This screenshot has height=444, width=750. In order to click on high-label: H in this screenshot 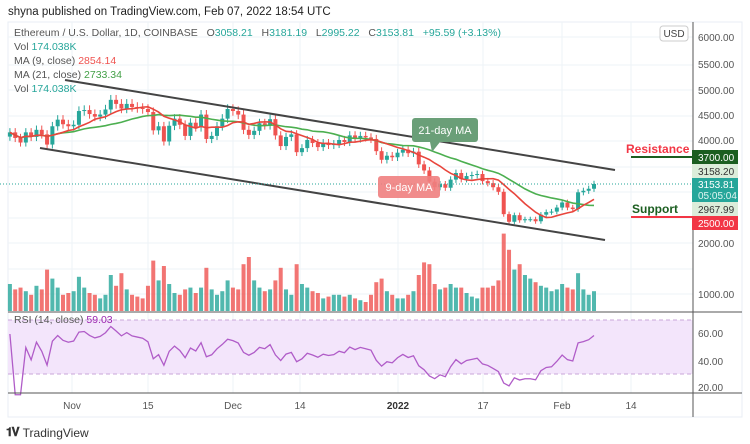, I will do `click(265, 33)`.